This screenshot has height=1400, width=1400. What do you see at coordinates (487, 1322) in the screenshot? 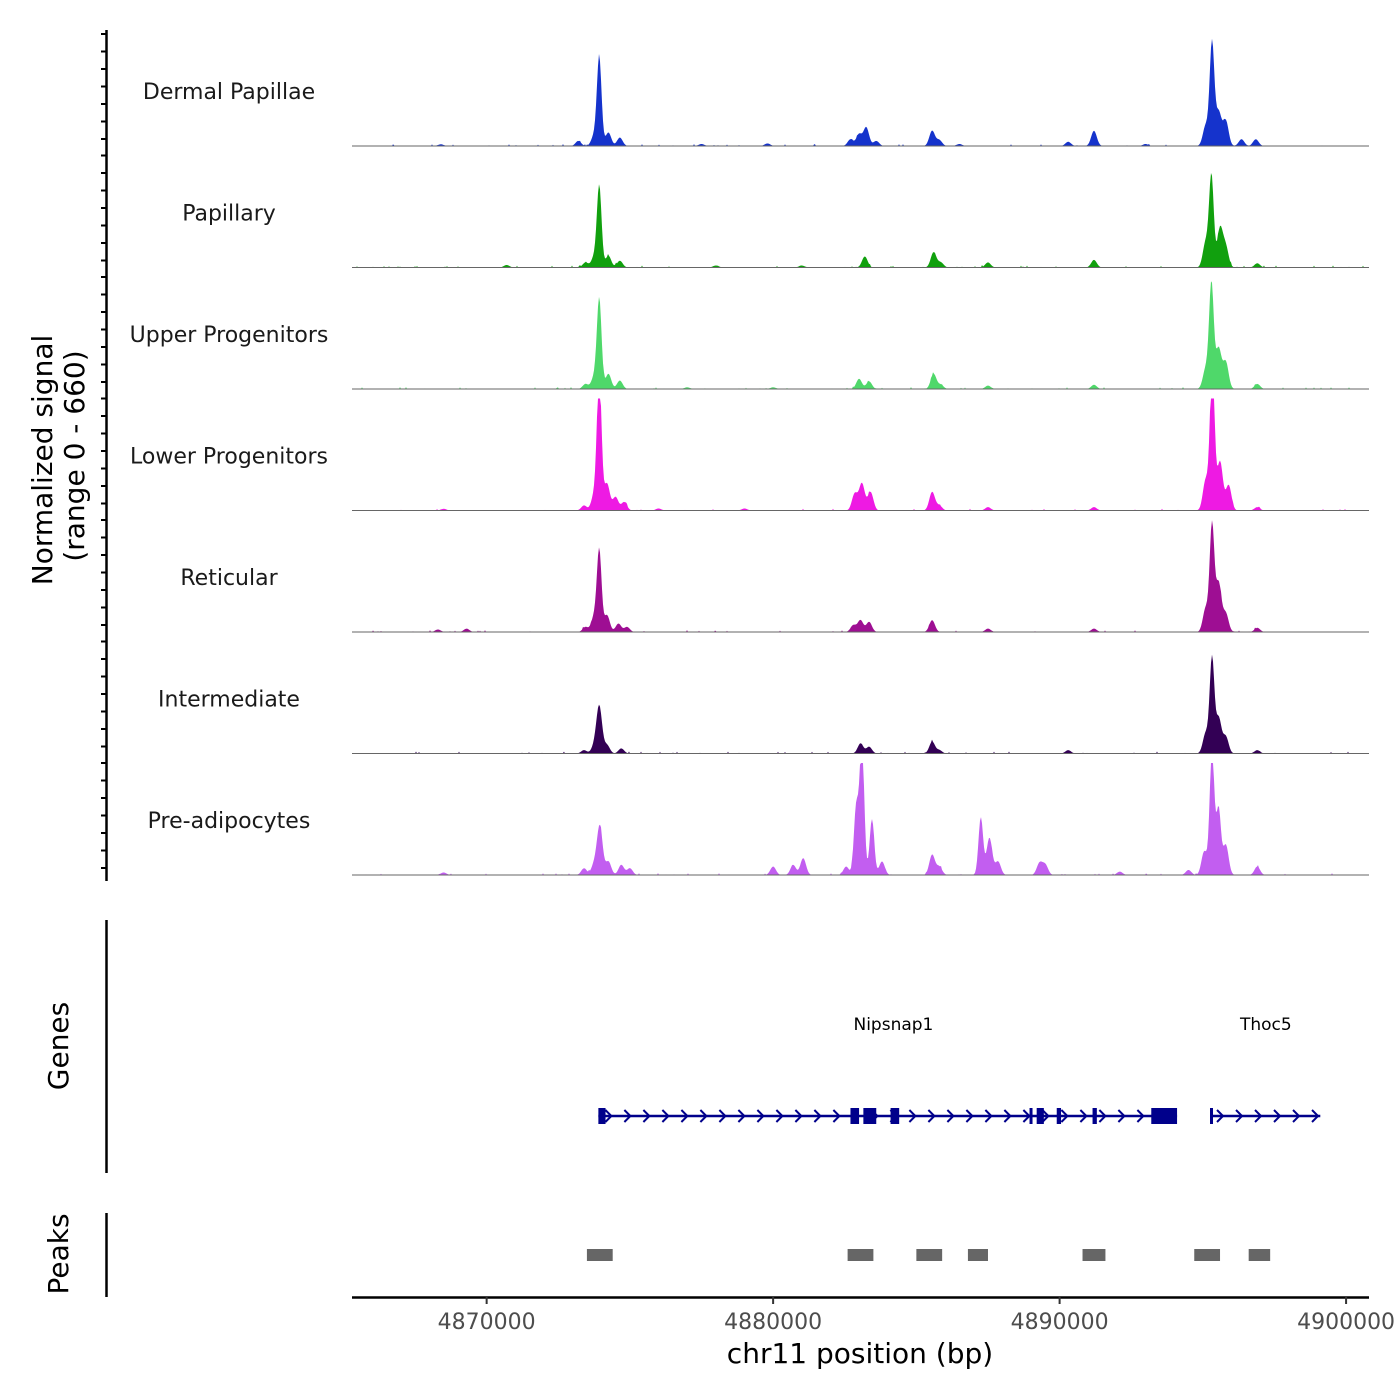
I see `x-tick-label: 4870000` at bounding box center [487, 1322].